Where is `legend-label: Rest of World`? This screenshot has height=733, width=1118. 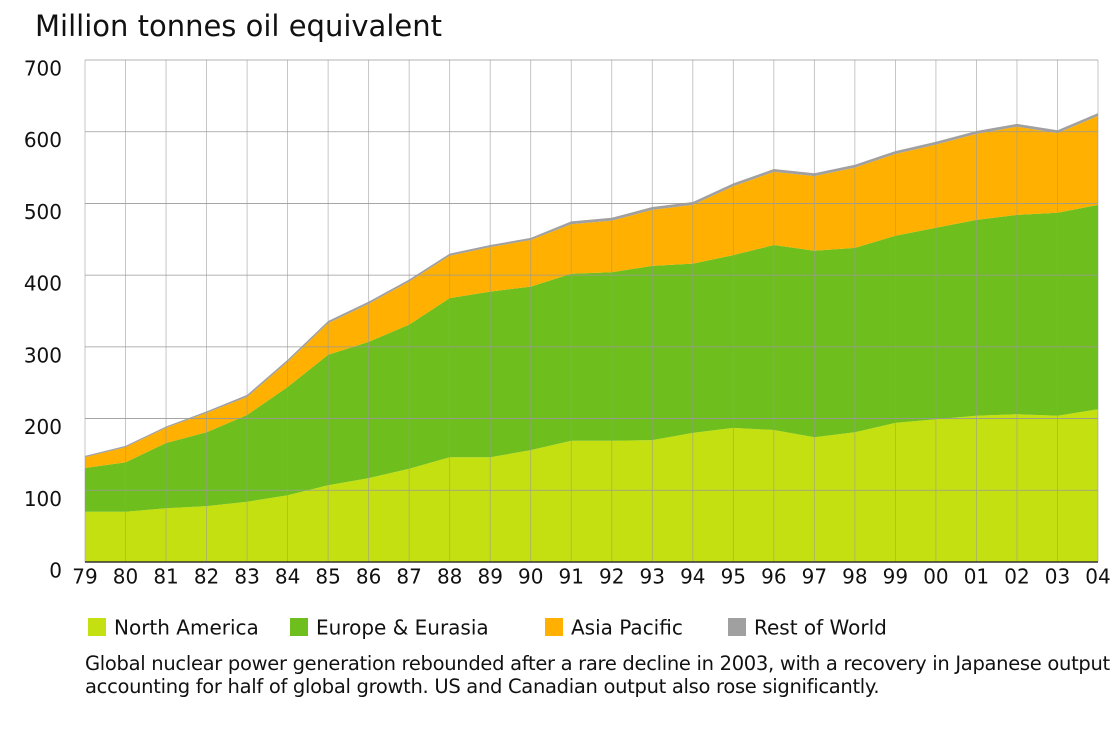
legend-label: Rest of World is located at coordinates (820, 628).